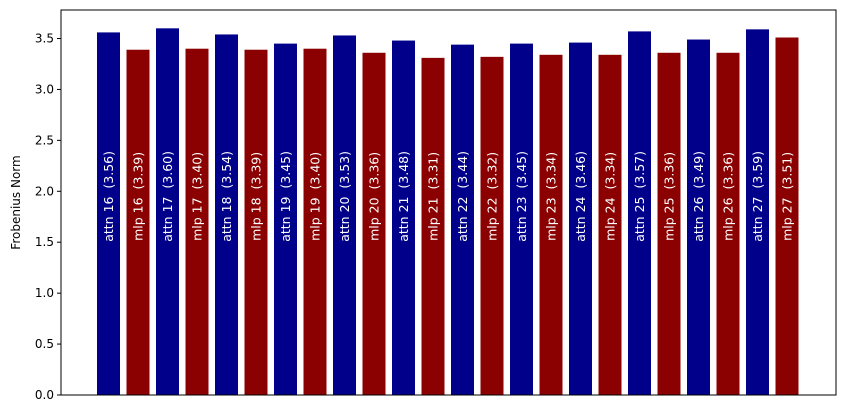  I want to click on bar-label-attn-27: attn 27 (3.59), so click(757, 196).